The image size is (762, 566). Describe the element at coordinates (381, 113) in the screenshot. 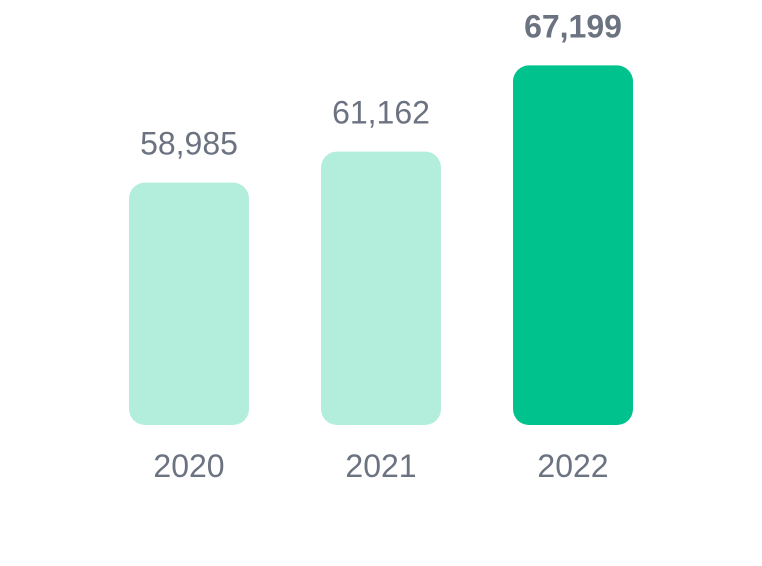

I see `value-label: 61,162` at that location.